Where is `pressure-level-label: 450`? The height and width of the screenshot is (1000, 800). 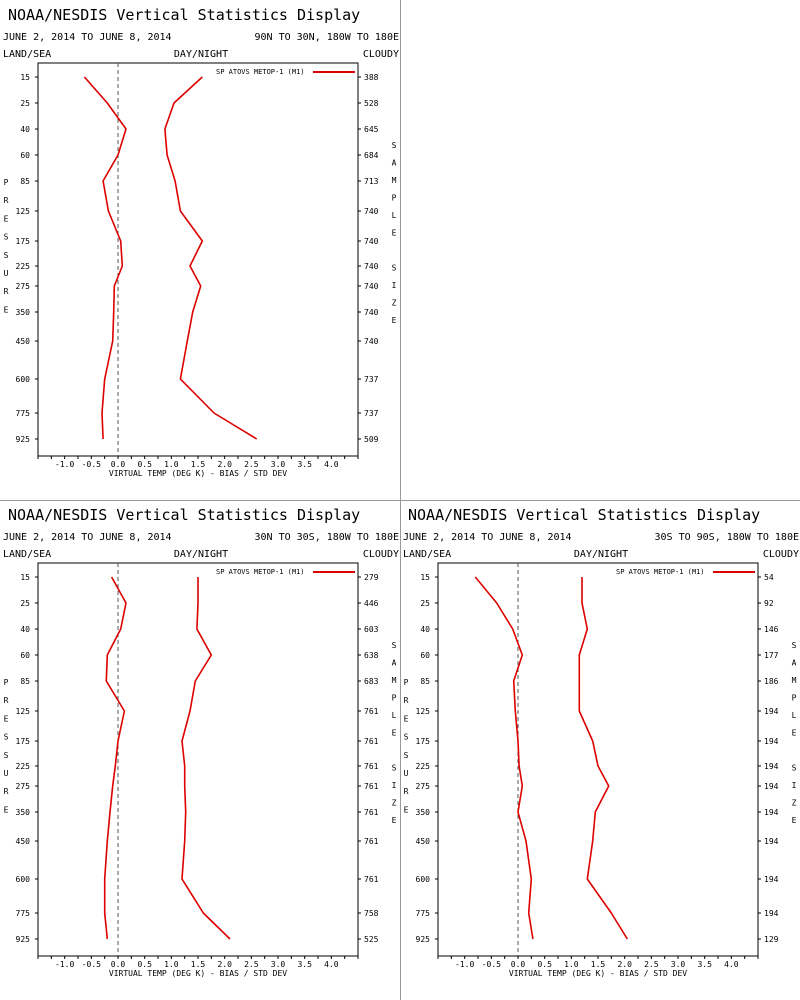
pressure-level-label: 450 is located at coordinates (23, 841).